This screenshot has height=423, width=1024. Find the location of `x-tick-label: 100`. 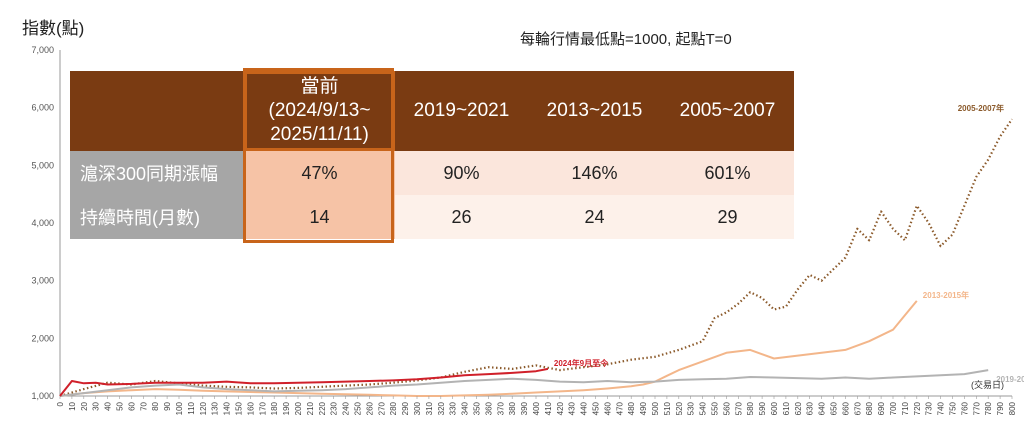

x-tick-label: 100 is located at coordinates (179, 408).